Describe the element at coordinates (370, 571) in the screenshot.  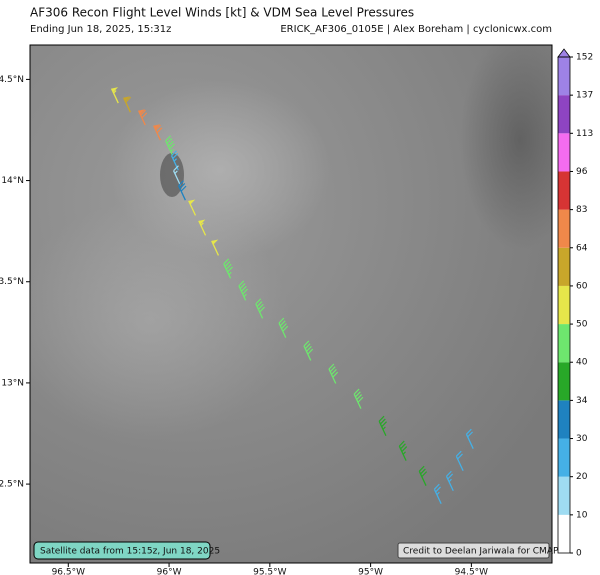
I see `x-tick-label: 95°W` at that location.